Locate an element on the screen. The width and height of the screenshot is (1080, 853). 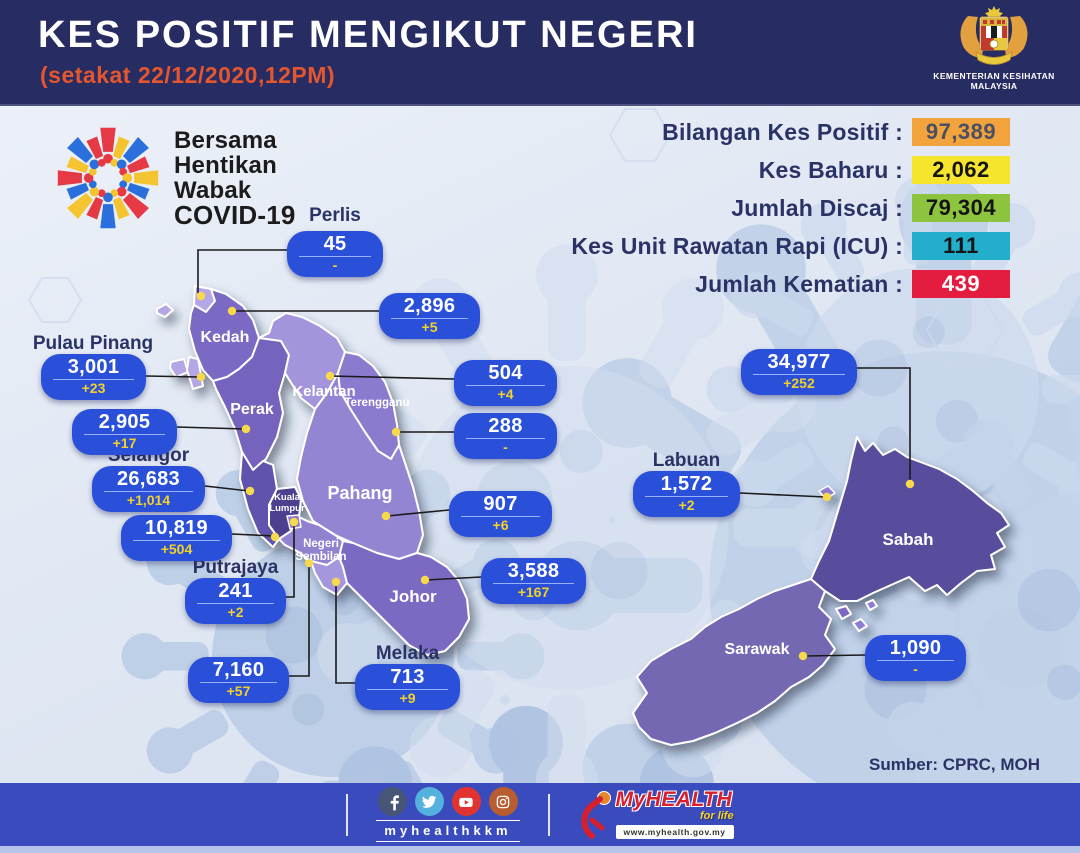
case-badge-kelantan: 504 +4 is located at coordinates (505, 383).